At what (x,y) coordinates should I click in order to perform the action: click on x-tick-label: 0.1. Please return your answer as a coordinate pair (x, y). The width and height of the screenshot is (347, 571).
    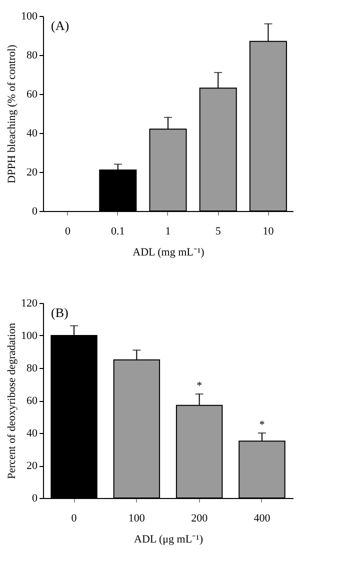
    Looking at the image, I should click on (118, 232).